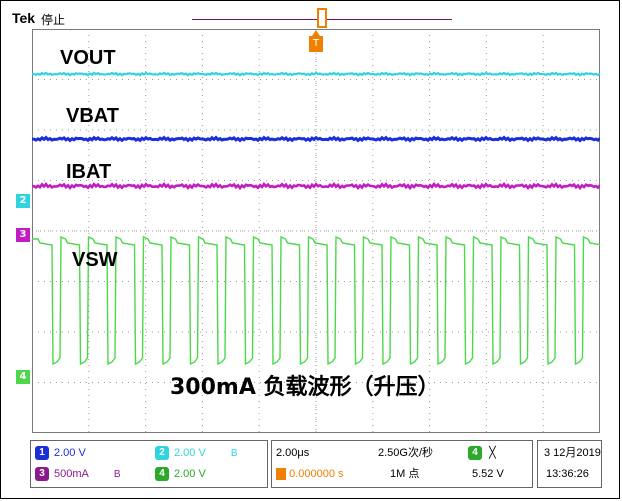  Describe the element at coordinates (70, 453) in the screenshot. I see `ch1-scale: 2.00 V` at that location.